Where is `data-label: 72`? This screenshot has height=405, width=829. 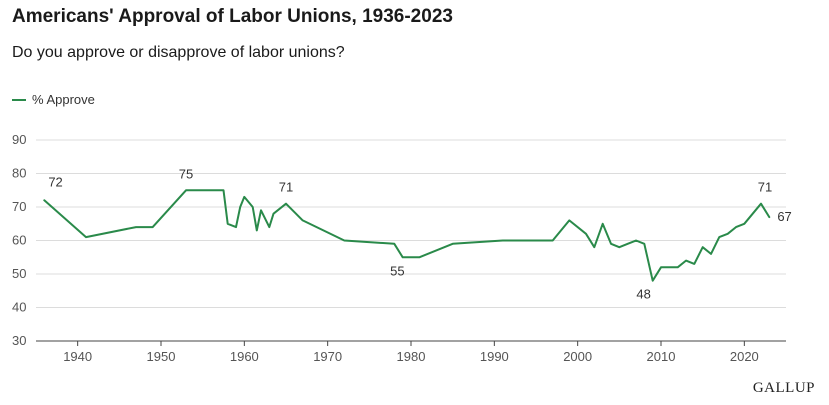 data-label: 72 is located at coordinates (55, 181).